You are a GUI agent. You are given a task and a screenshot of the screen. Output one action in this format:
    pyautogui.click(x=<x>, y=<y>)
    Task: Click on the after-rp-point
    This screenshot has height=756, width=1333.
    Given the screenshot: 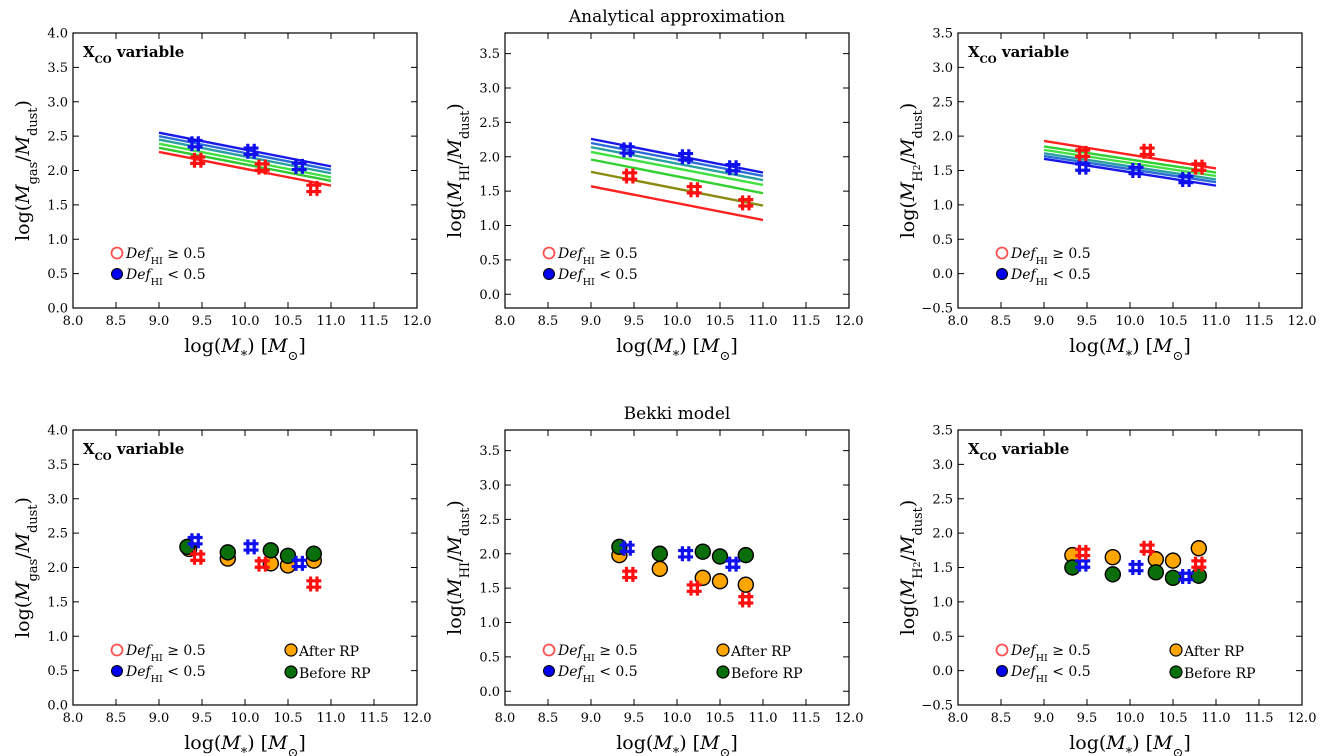 What is the action you would take?
    pyautogui.click(x=702, y=578)
    